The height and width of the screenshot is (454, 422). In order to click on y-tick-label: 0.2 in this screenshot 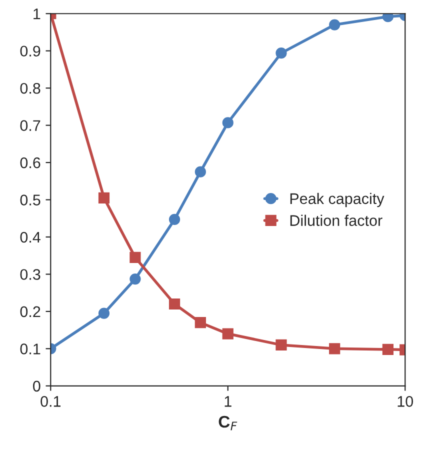, I will do `click(30, 312)`.